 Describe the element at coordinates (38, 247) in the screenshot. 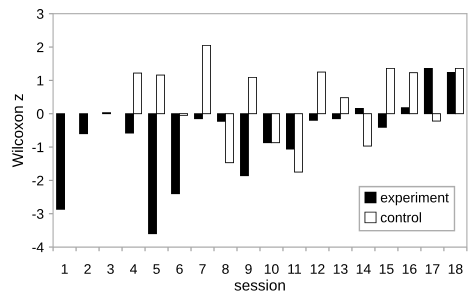

I see `y-tick-label: -4` at that location.